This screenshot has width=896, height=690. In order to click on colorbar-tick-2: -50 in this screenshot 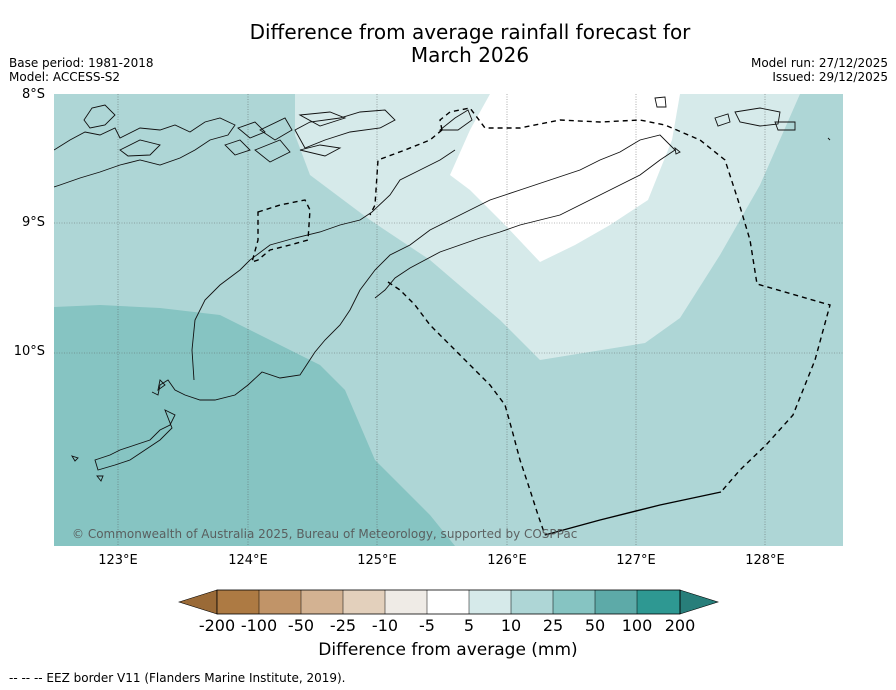, I will do `click(301, 625)`.